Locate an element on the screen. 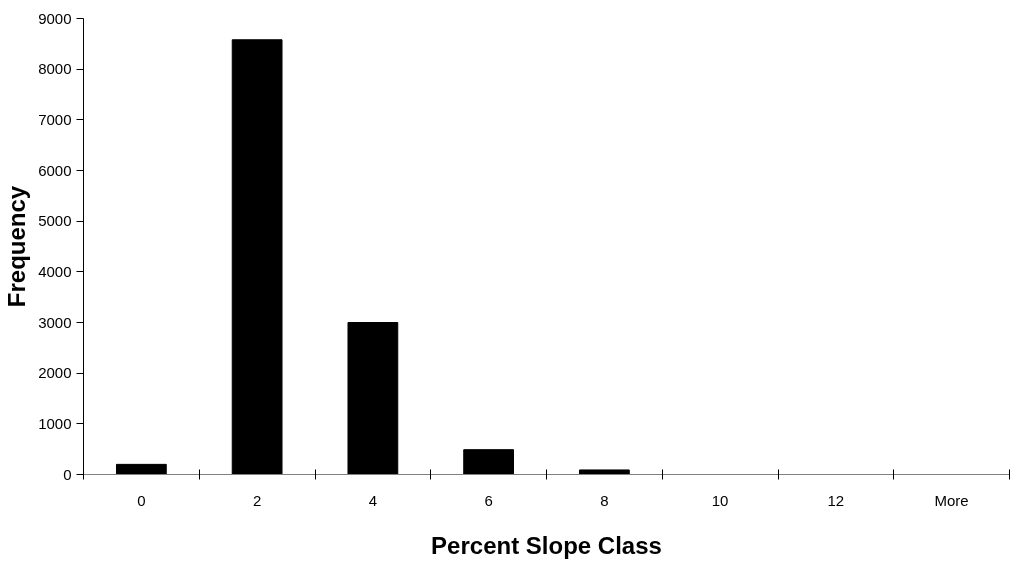 Image resolution: width=1029 pixels, height=561 pixels. y-tick-label: 3000 is located at coordinates (55, 322).